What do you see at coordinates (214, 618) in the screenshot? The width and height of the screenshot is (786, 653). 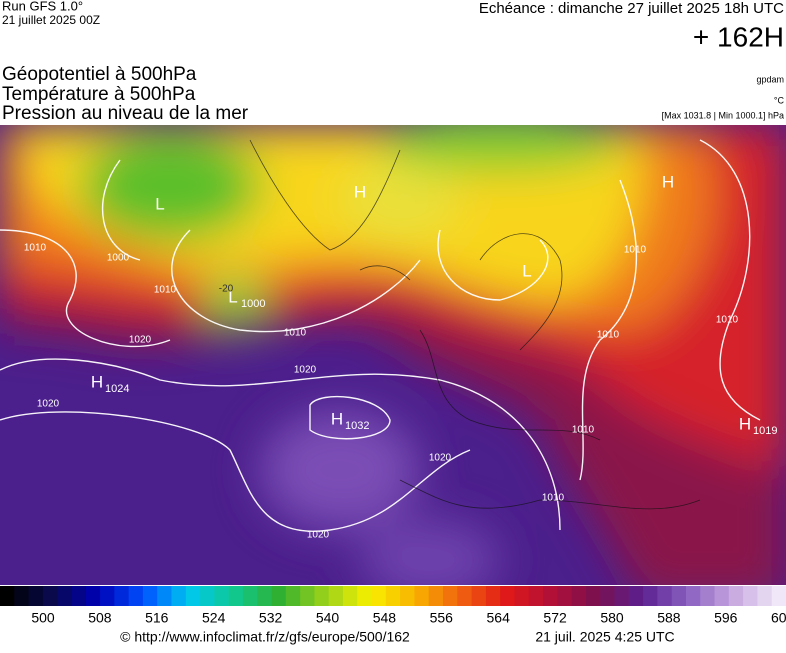 I see `colorbar-label: 524` at bounding box center [214, 618].